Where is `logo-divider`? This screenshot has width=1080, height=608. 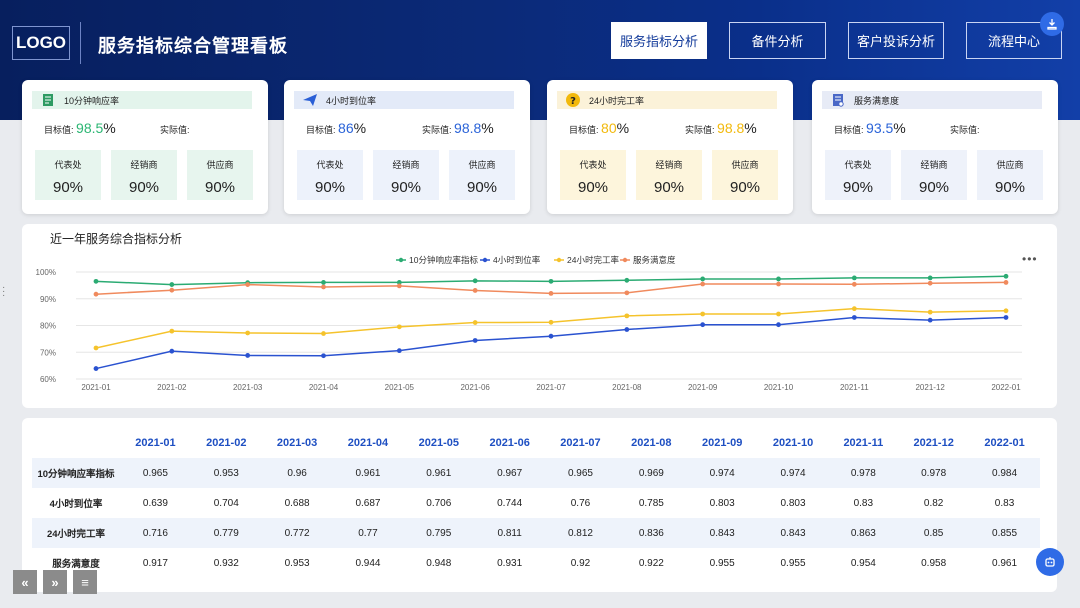
logo-divider is located at coordinates (80, 43).